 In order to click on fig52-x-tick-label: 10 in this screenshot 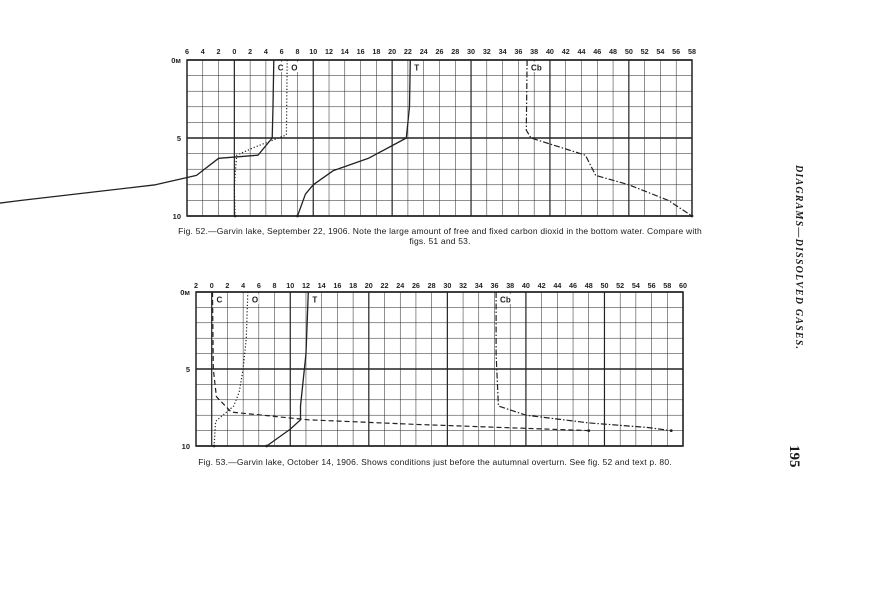, I will do `click(313, 51)`.